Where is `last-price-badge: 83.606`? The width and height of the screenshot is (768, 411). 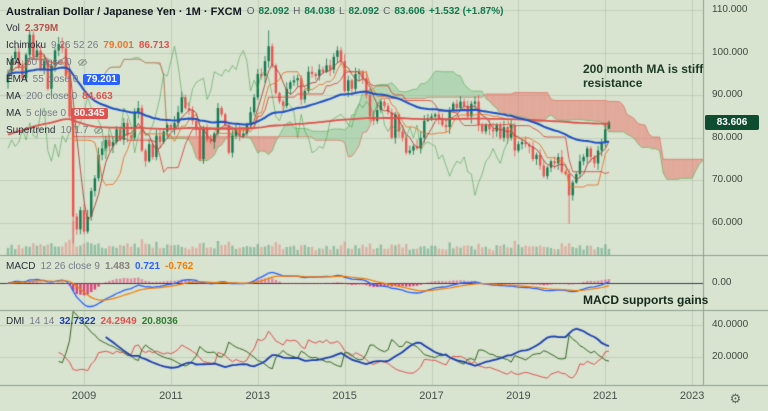 last-price-badge: 83.606 is located at coordinates (732, 123).